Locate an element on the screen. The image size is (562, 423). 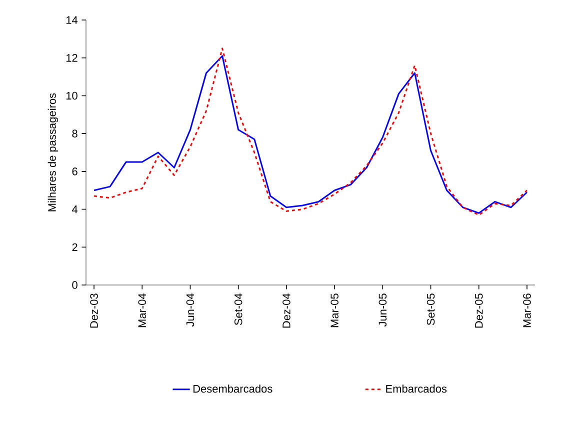
legend-label: Embarcados is located at coordinates (416, 388).